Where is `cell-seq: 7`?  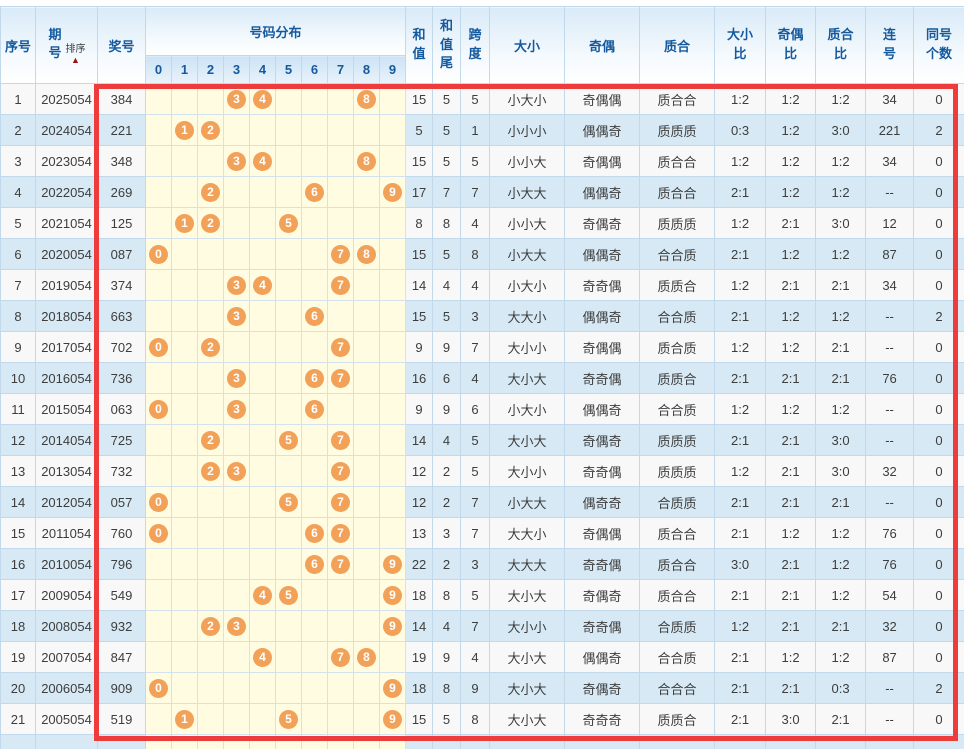 cell-seq: 7 is located at coordinates (18, 285).